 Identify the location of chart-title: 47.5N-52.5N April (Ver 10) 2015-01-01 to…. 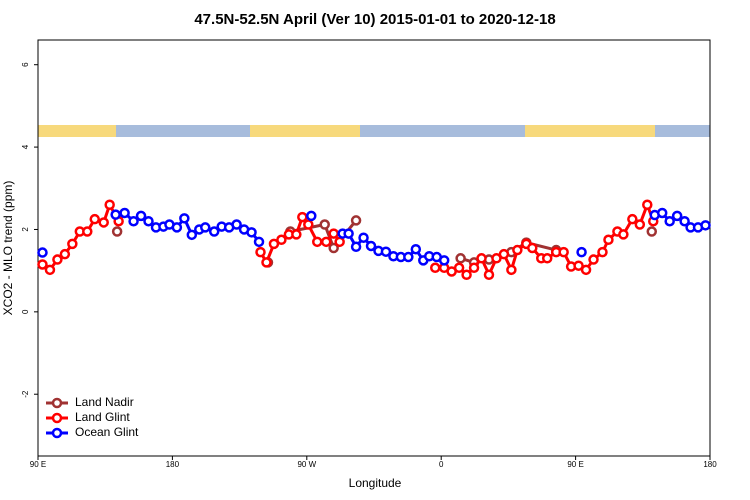
(374, 19).